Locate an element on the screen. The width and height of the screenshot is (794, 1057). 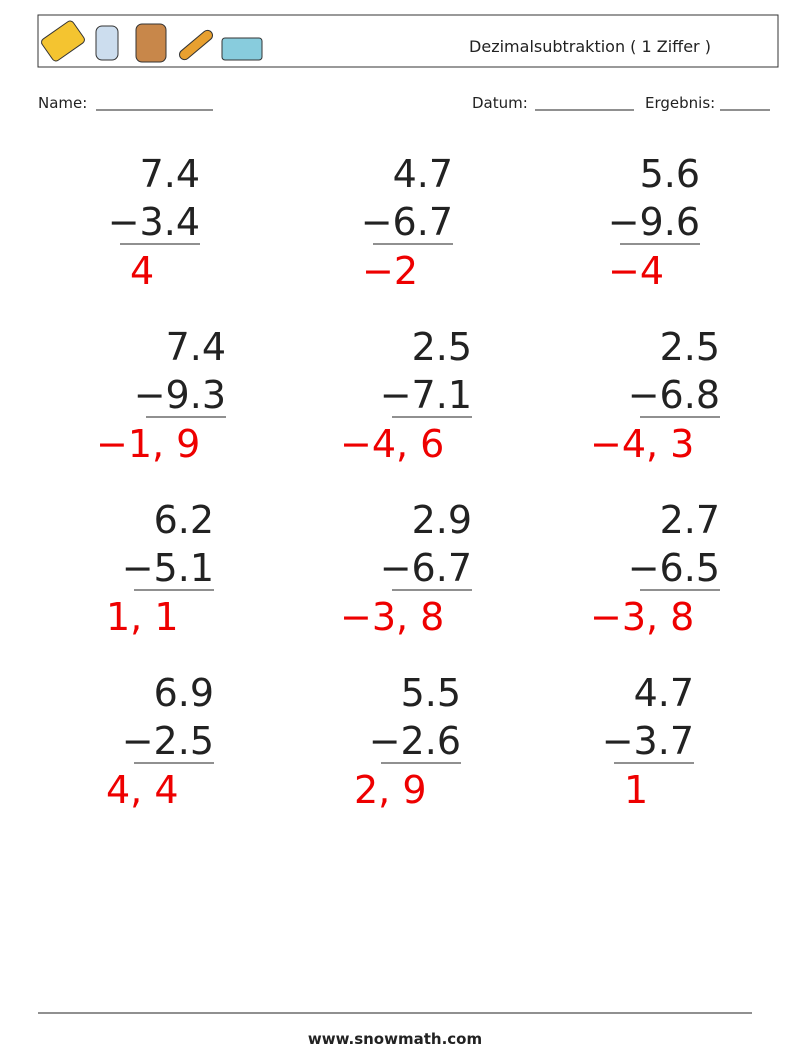
icons is located at coordinates (152, 41).